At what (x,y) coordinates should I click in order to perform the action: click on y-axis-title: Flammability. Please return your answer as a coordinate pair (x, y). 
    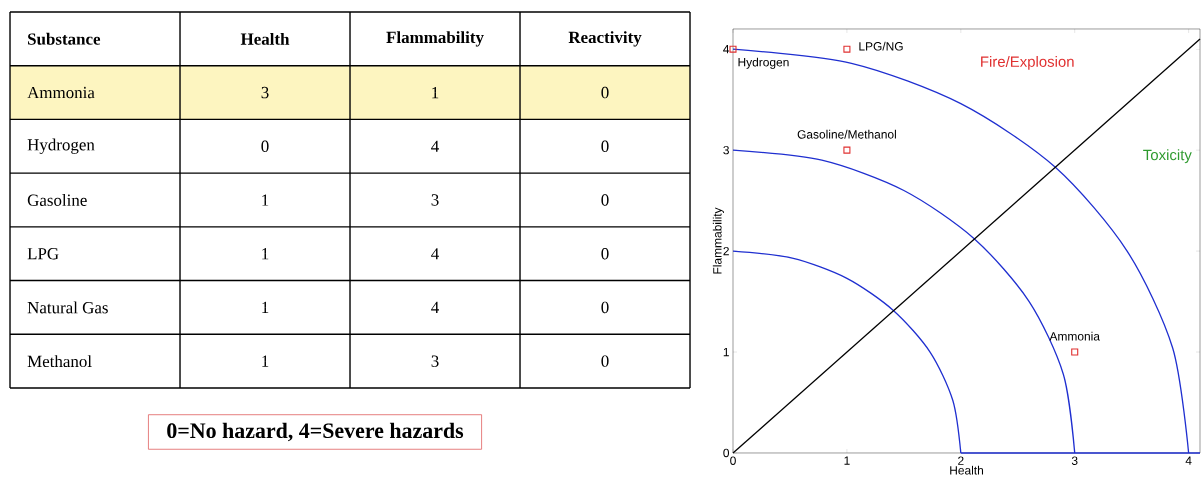
    Looking at the image, I should click on (718, 240).